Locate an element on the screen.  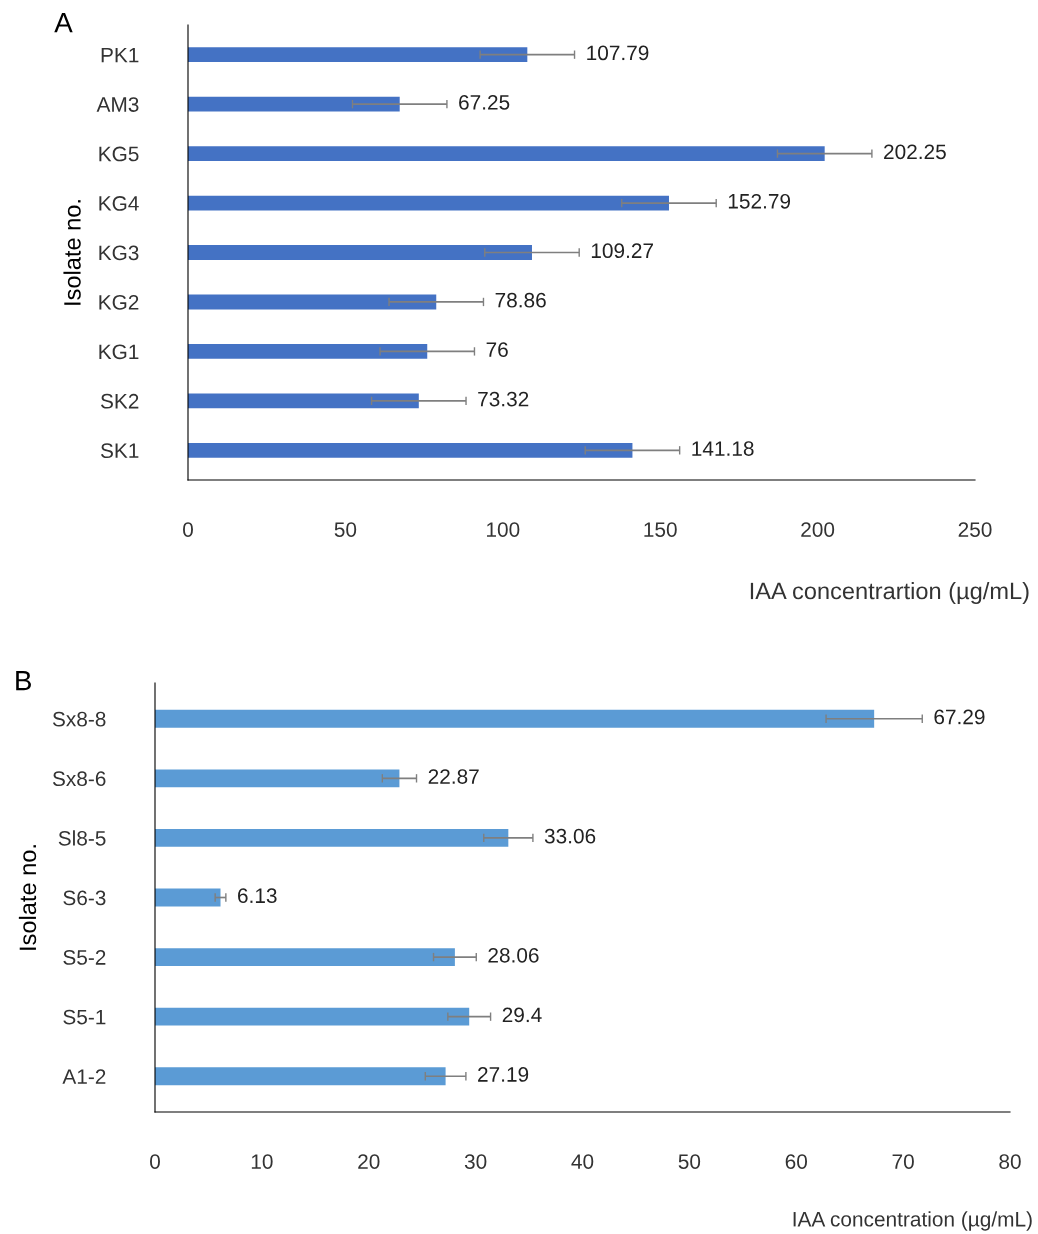
y-tick-label: S6-3 is located at coordinates (84, 898).